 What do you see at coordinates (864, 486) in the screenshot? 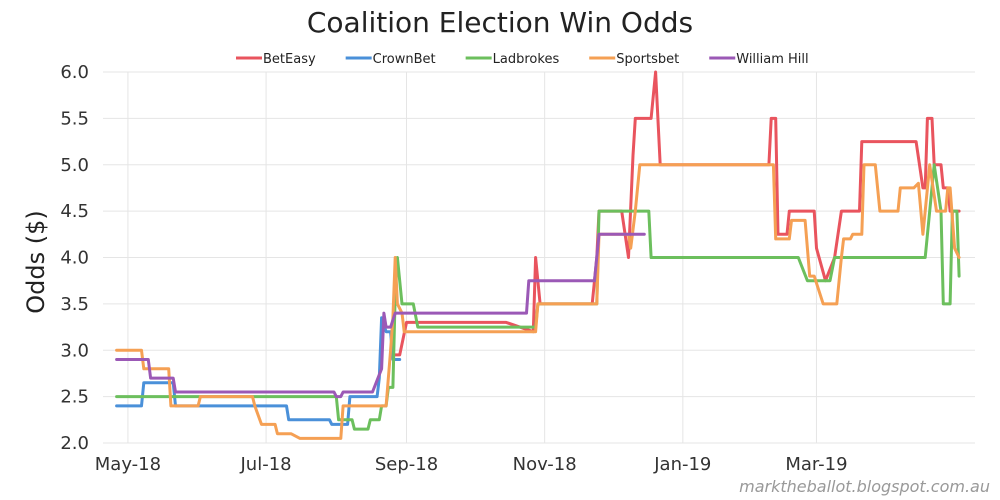
I see `credit-text: marktheballot.blogspot.com.au` at bounding box center [864, 486].